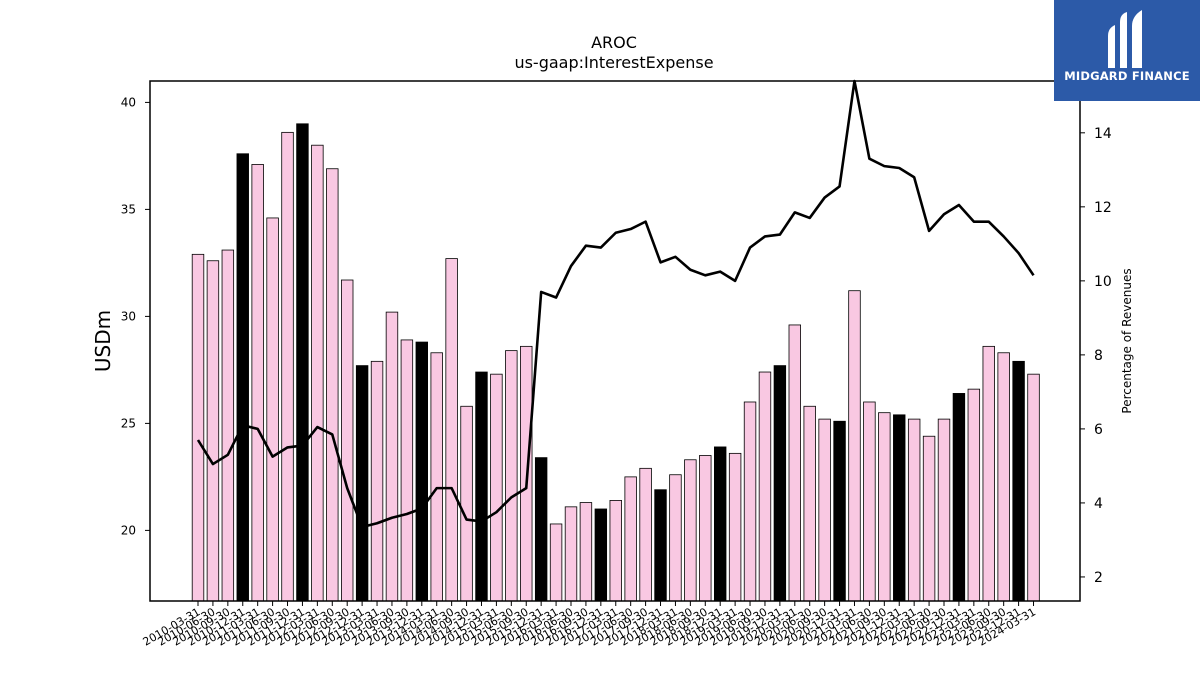  I want to click on y2-tick-label: 12, so click(1103, 208).